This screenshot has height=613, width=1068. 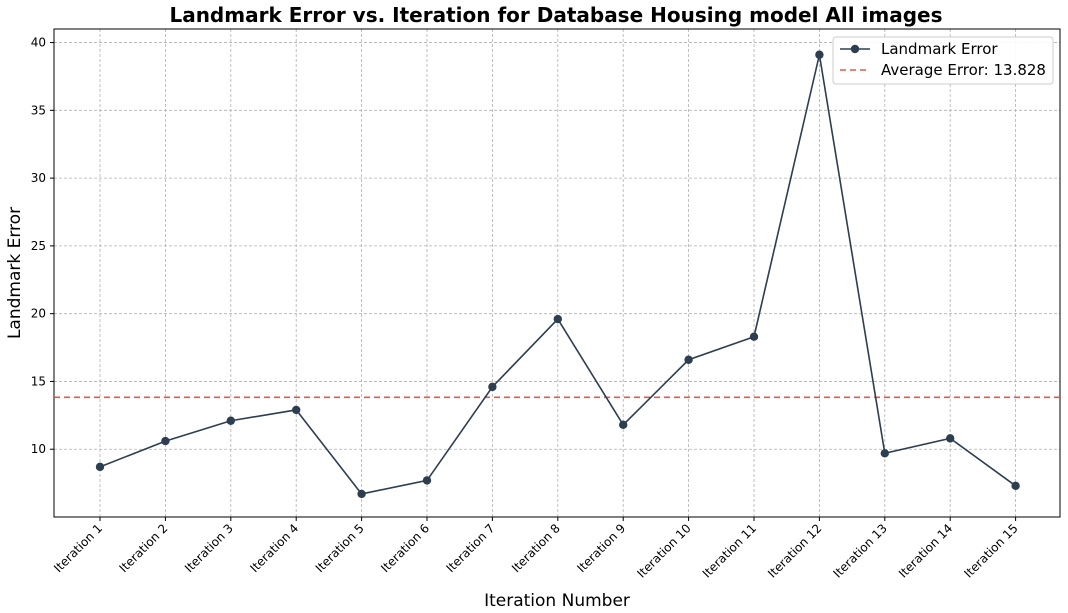 What do you see at coordinates (855, 49) in the screenshot?
I see `legend-series-marker` at bounding box center [855, 49].